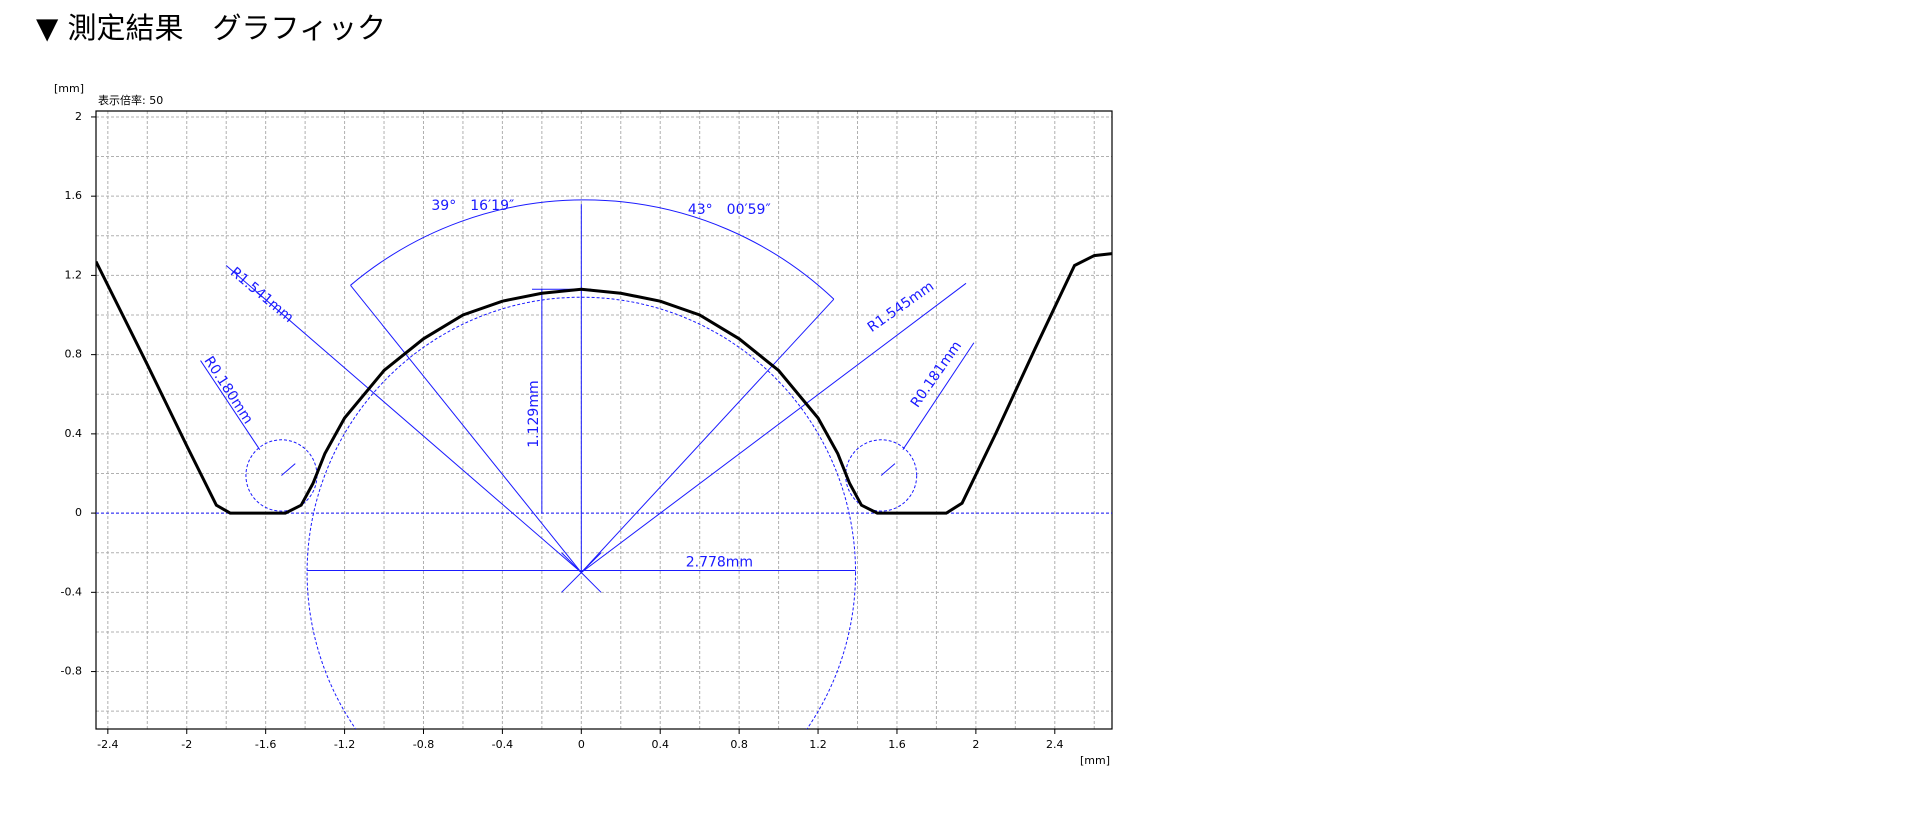 The height and width of the screenshot is (824, 1920). I want to click on y-tick-label: 0.4, so click(74, 433).